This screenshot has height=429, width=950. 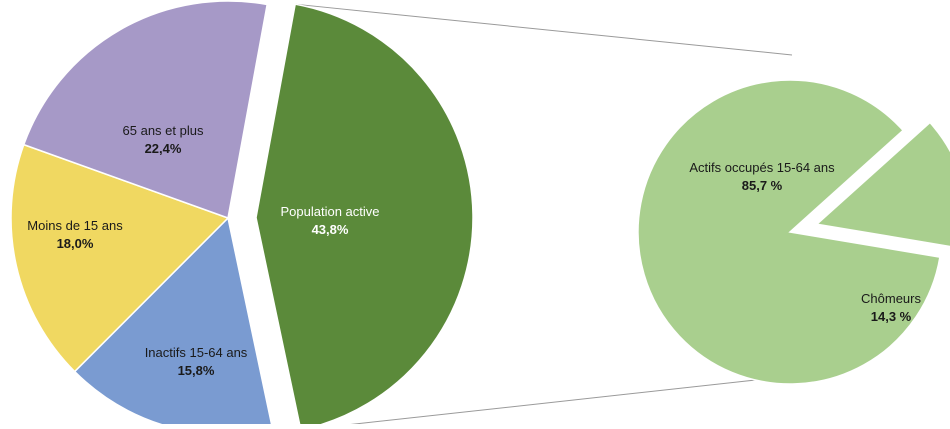 I want to click on label-moins-15-value: 18,0%, so click(x=75, y=243).